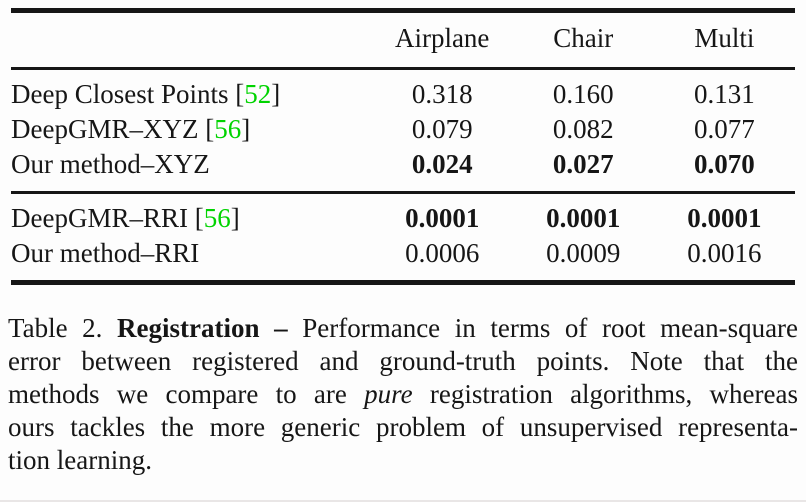 This screenshot has width=806, height=502. I want to click on caption-italic-word: pure, so click(388, 394).